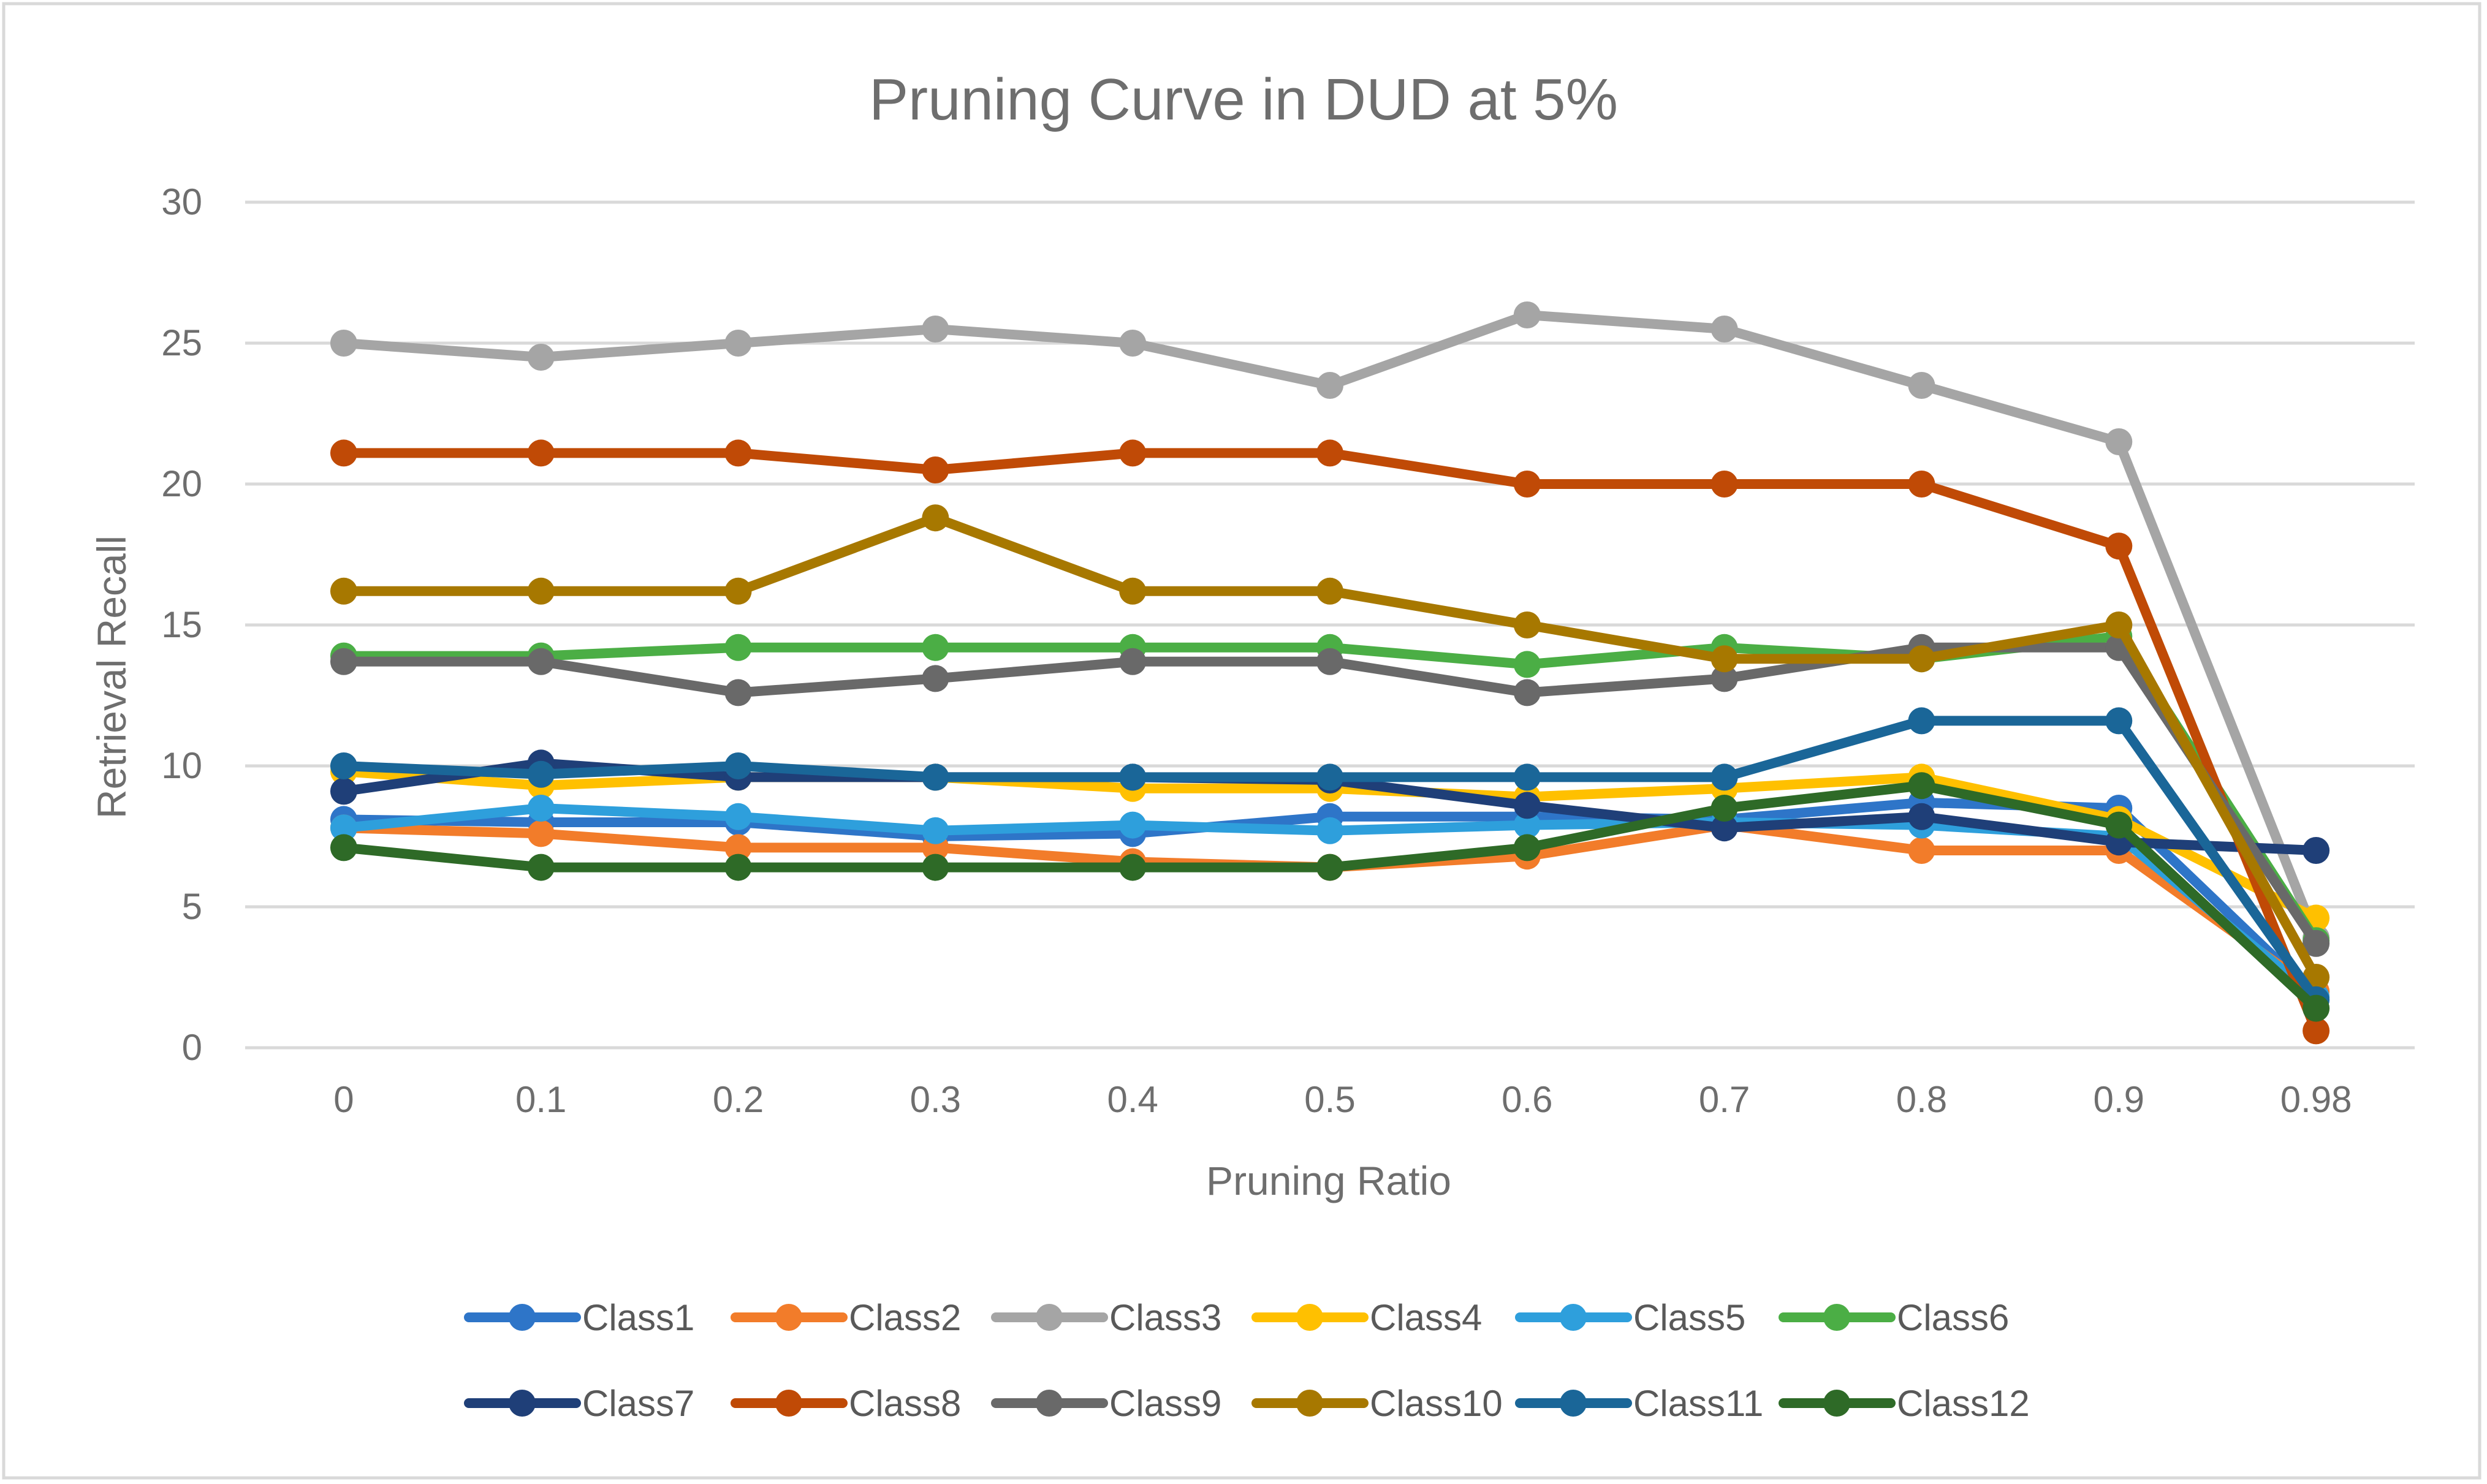 This screenshot has height=1484, width=2487. Describe the element at coordinates (1725, 1099) in the screenshot. I see `x-tick-label: 0.7` at that location.